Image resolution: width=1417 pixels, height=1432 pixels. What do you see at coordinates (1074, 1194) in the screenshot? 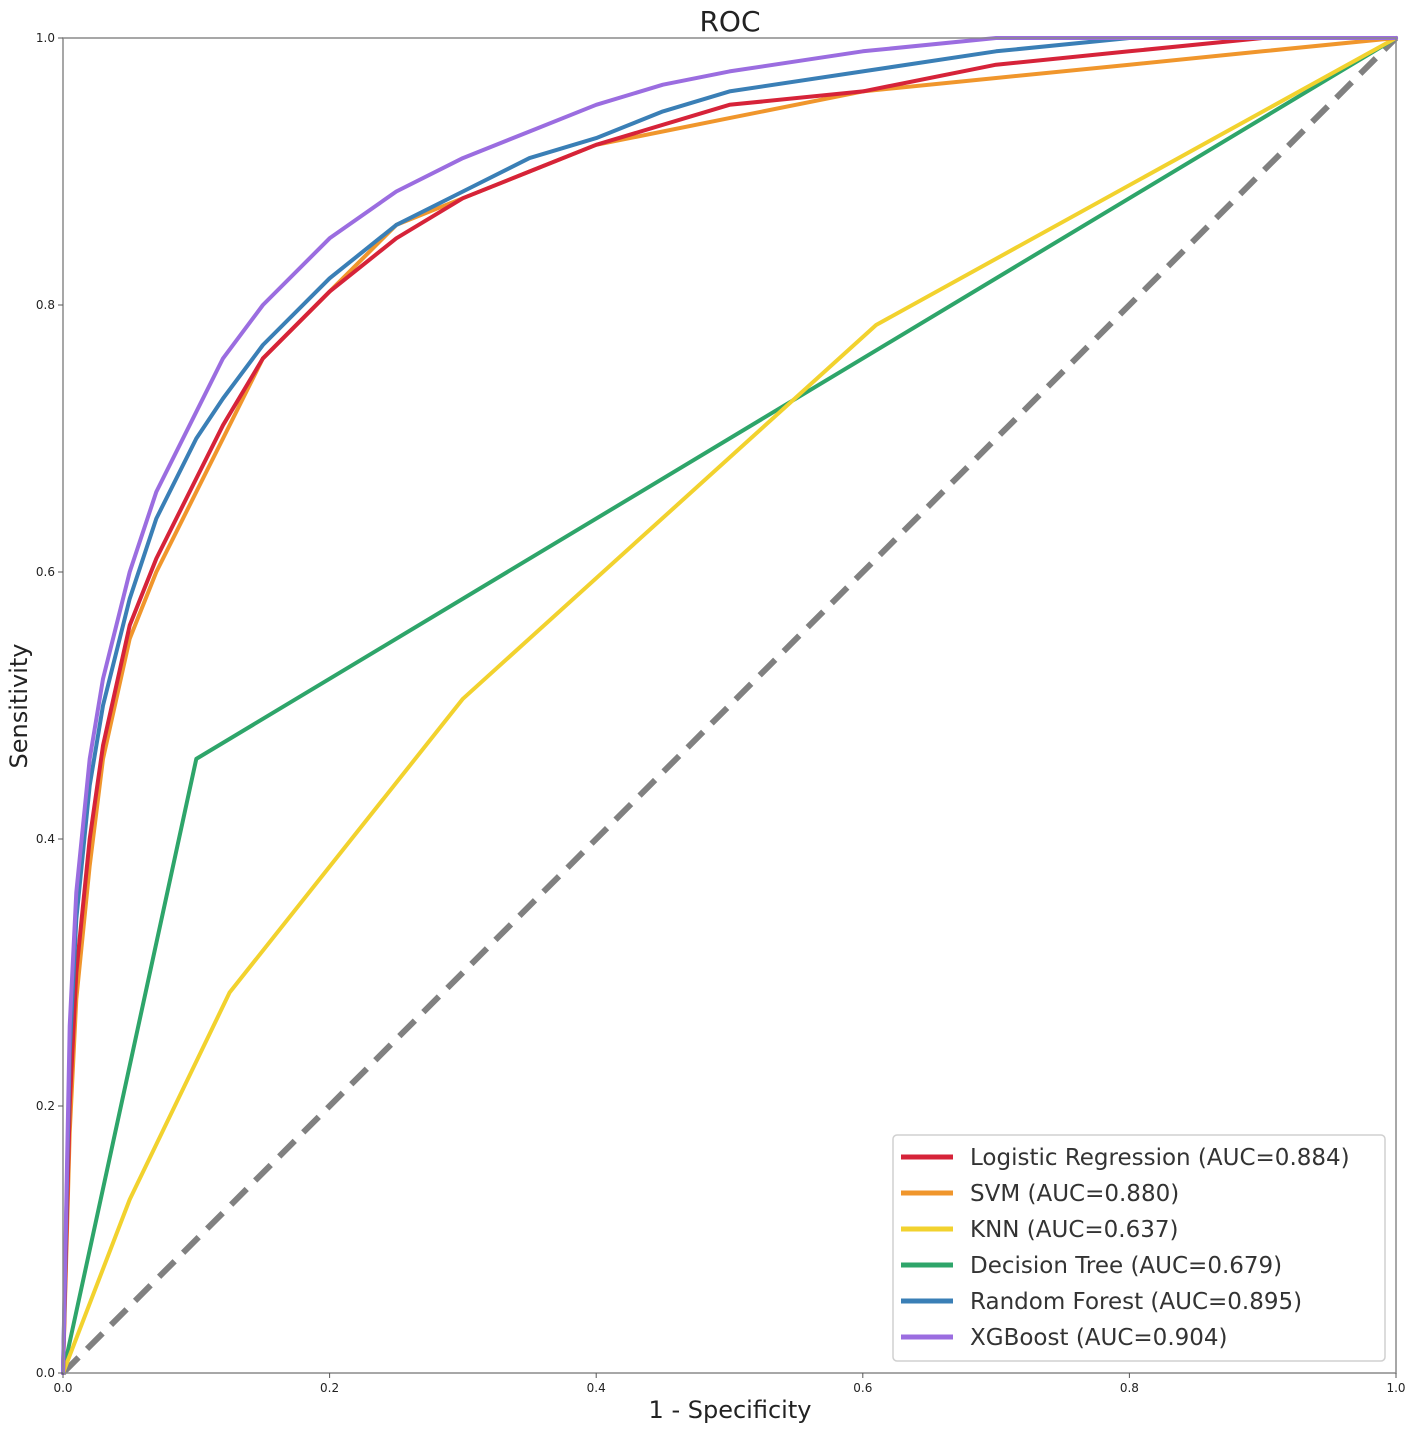
I see `legend-entry-label: SVM (AUC=0.880)` at bounding box center [1074, 1194].